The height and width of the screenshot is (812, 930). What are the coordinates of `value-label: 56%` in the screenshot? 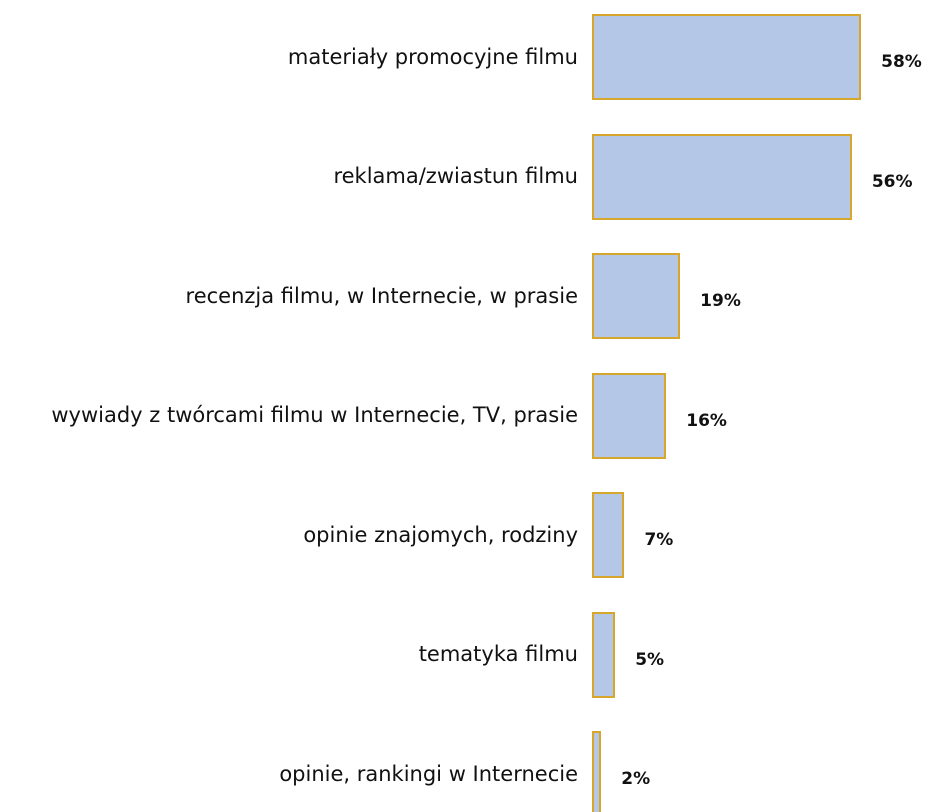 It's located at (892, 181).